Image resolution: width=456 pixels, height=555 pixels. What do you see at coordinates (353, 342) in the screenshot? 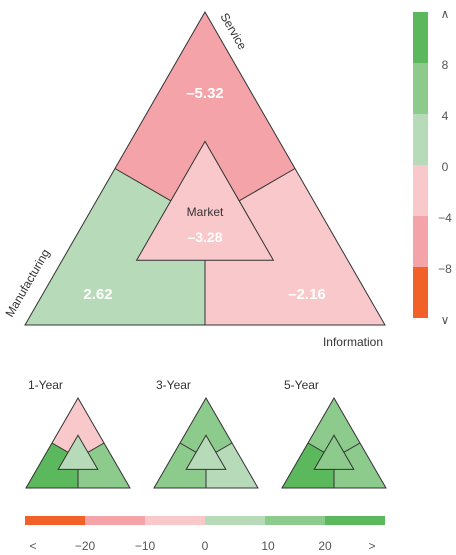
I see `information-label: Information` at bounding box center [353, 342].